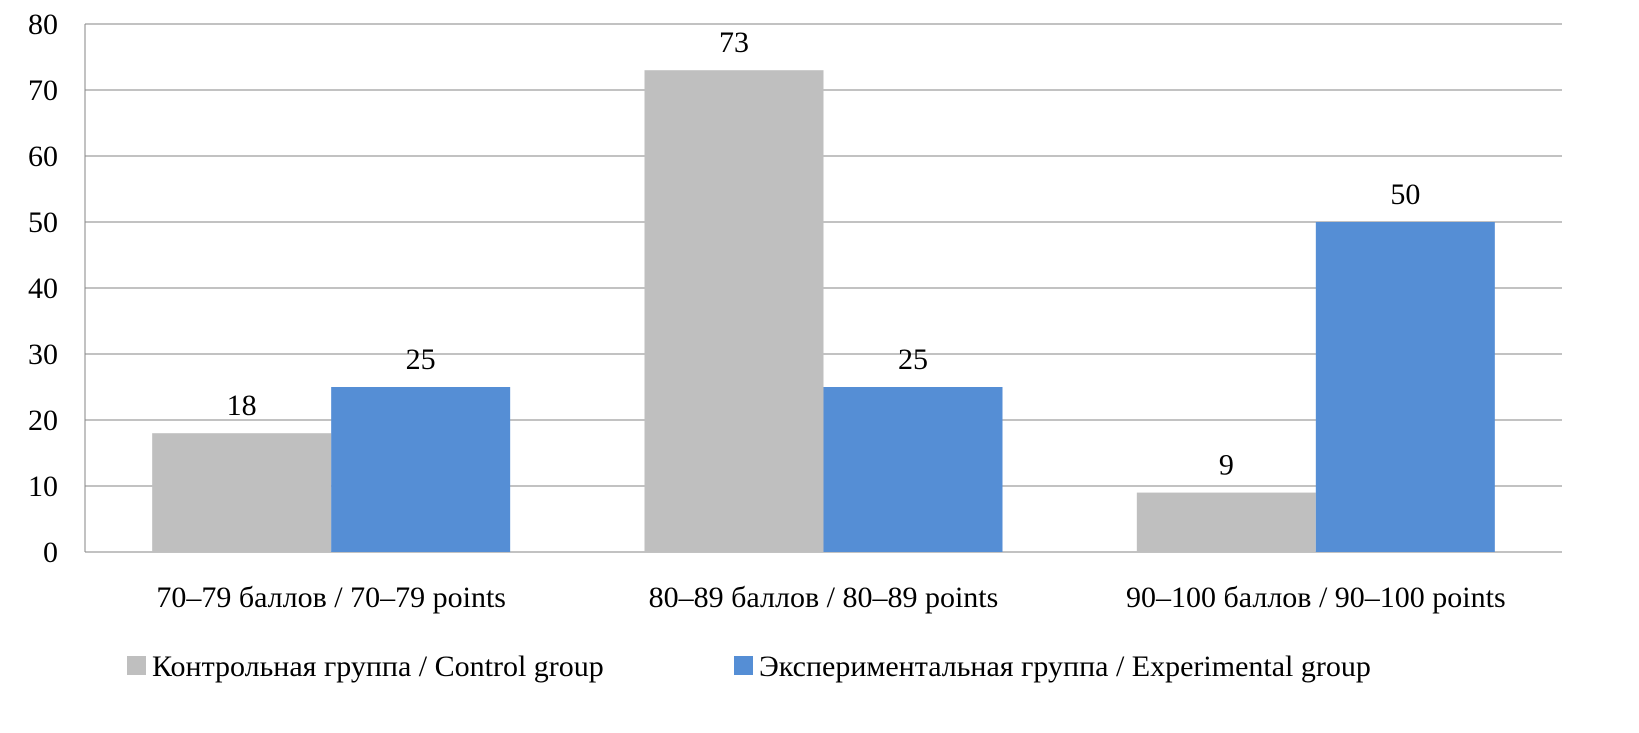 The height and width of the screenshot is (733, 1639). Describe the element at coordinates (1316, 597) in the screenshot. I see `x-category-label: 90–100 баллов / 90–100 points` at that location.